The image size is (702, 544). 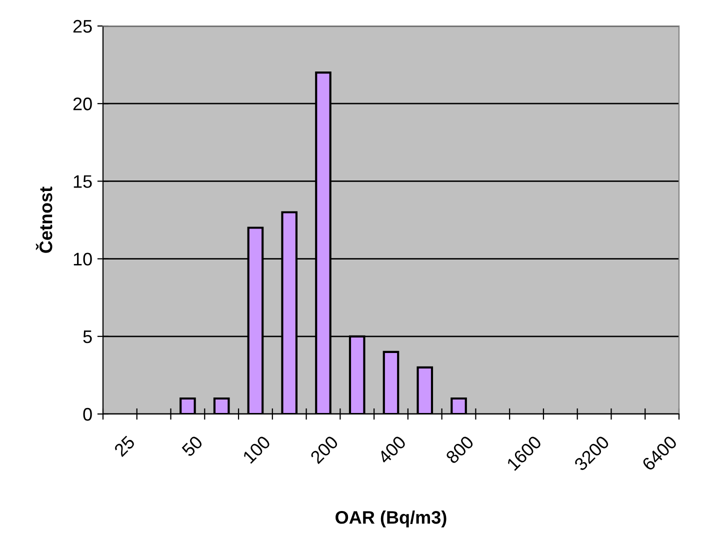 What do you see at coordinates (87, 337) in the screenshot?
I see `y-tick-label: 5` at bounding box center [87, 337].